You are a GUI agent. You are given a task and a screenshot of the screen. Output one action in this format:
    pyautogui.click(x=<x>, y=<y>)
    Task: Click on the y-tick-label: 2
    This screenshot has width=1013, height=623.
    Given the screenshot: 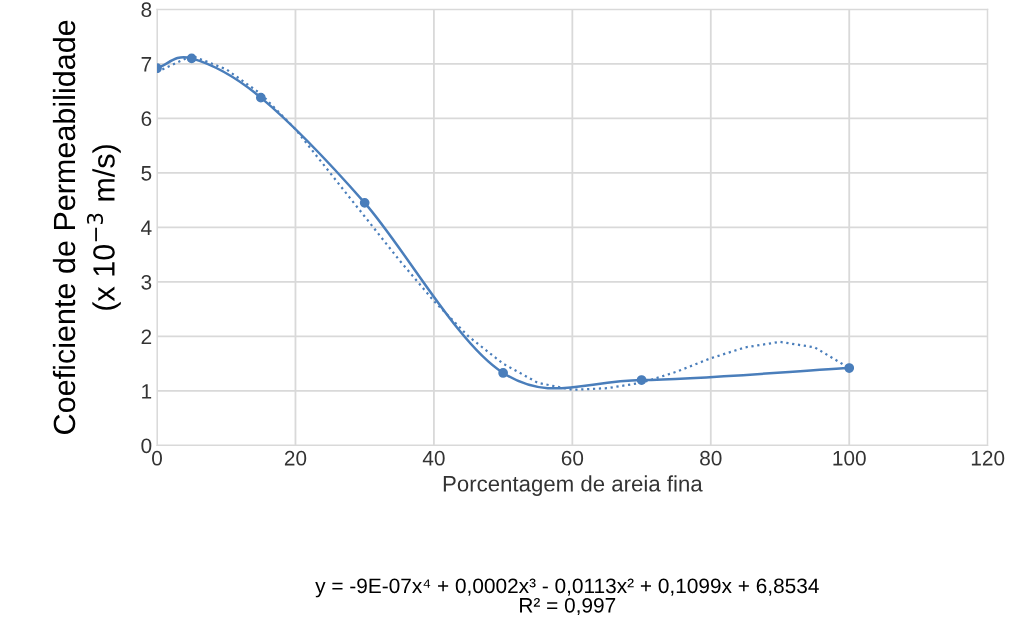 What is the action you would take?
    pyautogui.click(x=146, y=336)
    